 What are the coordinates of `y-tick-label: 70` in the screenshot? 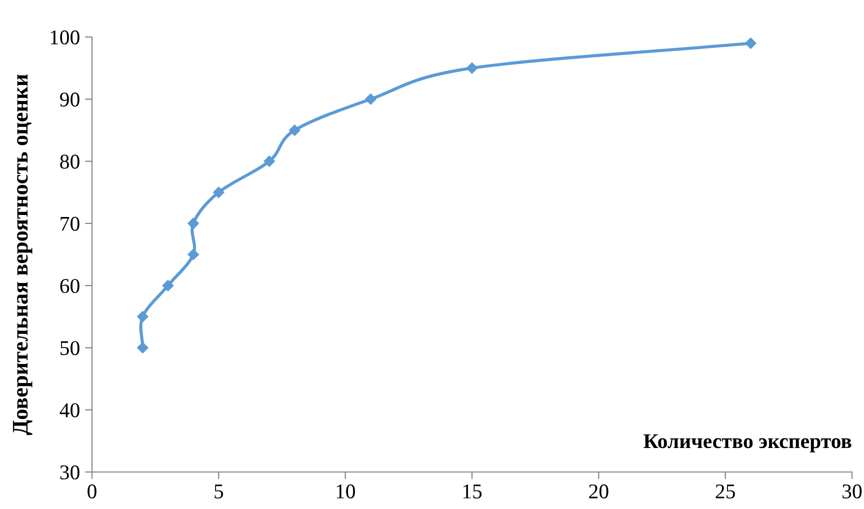 It's located at (70, 223).